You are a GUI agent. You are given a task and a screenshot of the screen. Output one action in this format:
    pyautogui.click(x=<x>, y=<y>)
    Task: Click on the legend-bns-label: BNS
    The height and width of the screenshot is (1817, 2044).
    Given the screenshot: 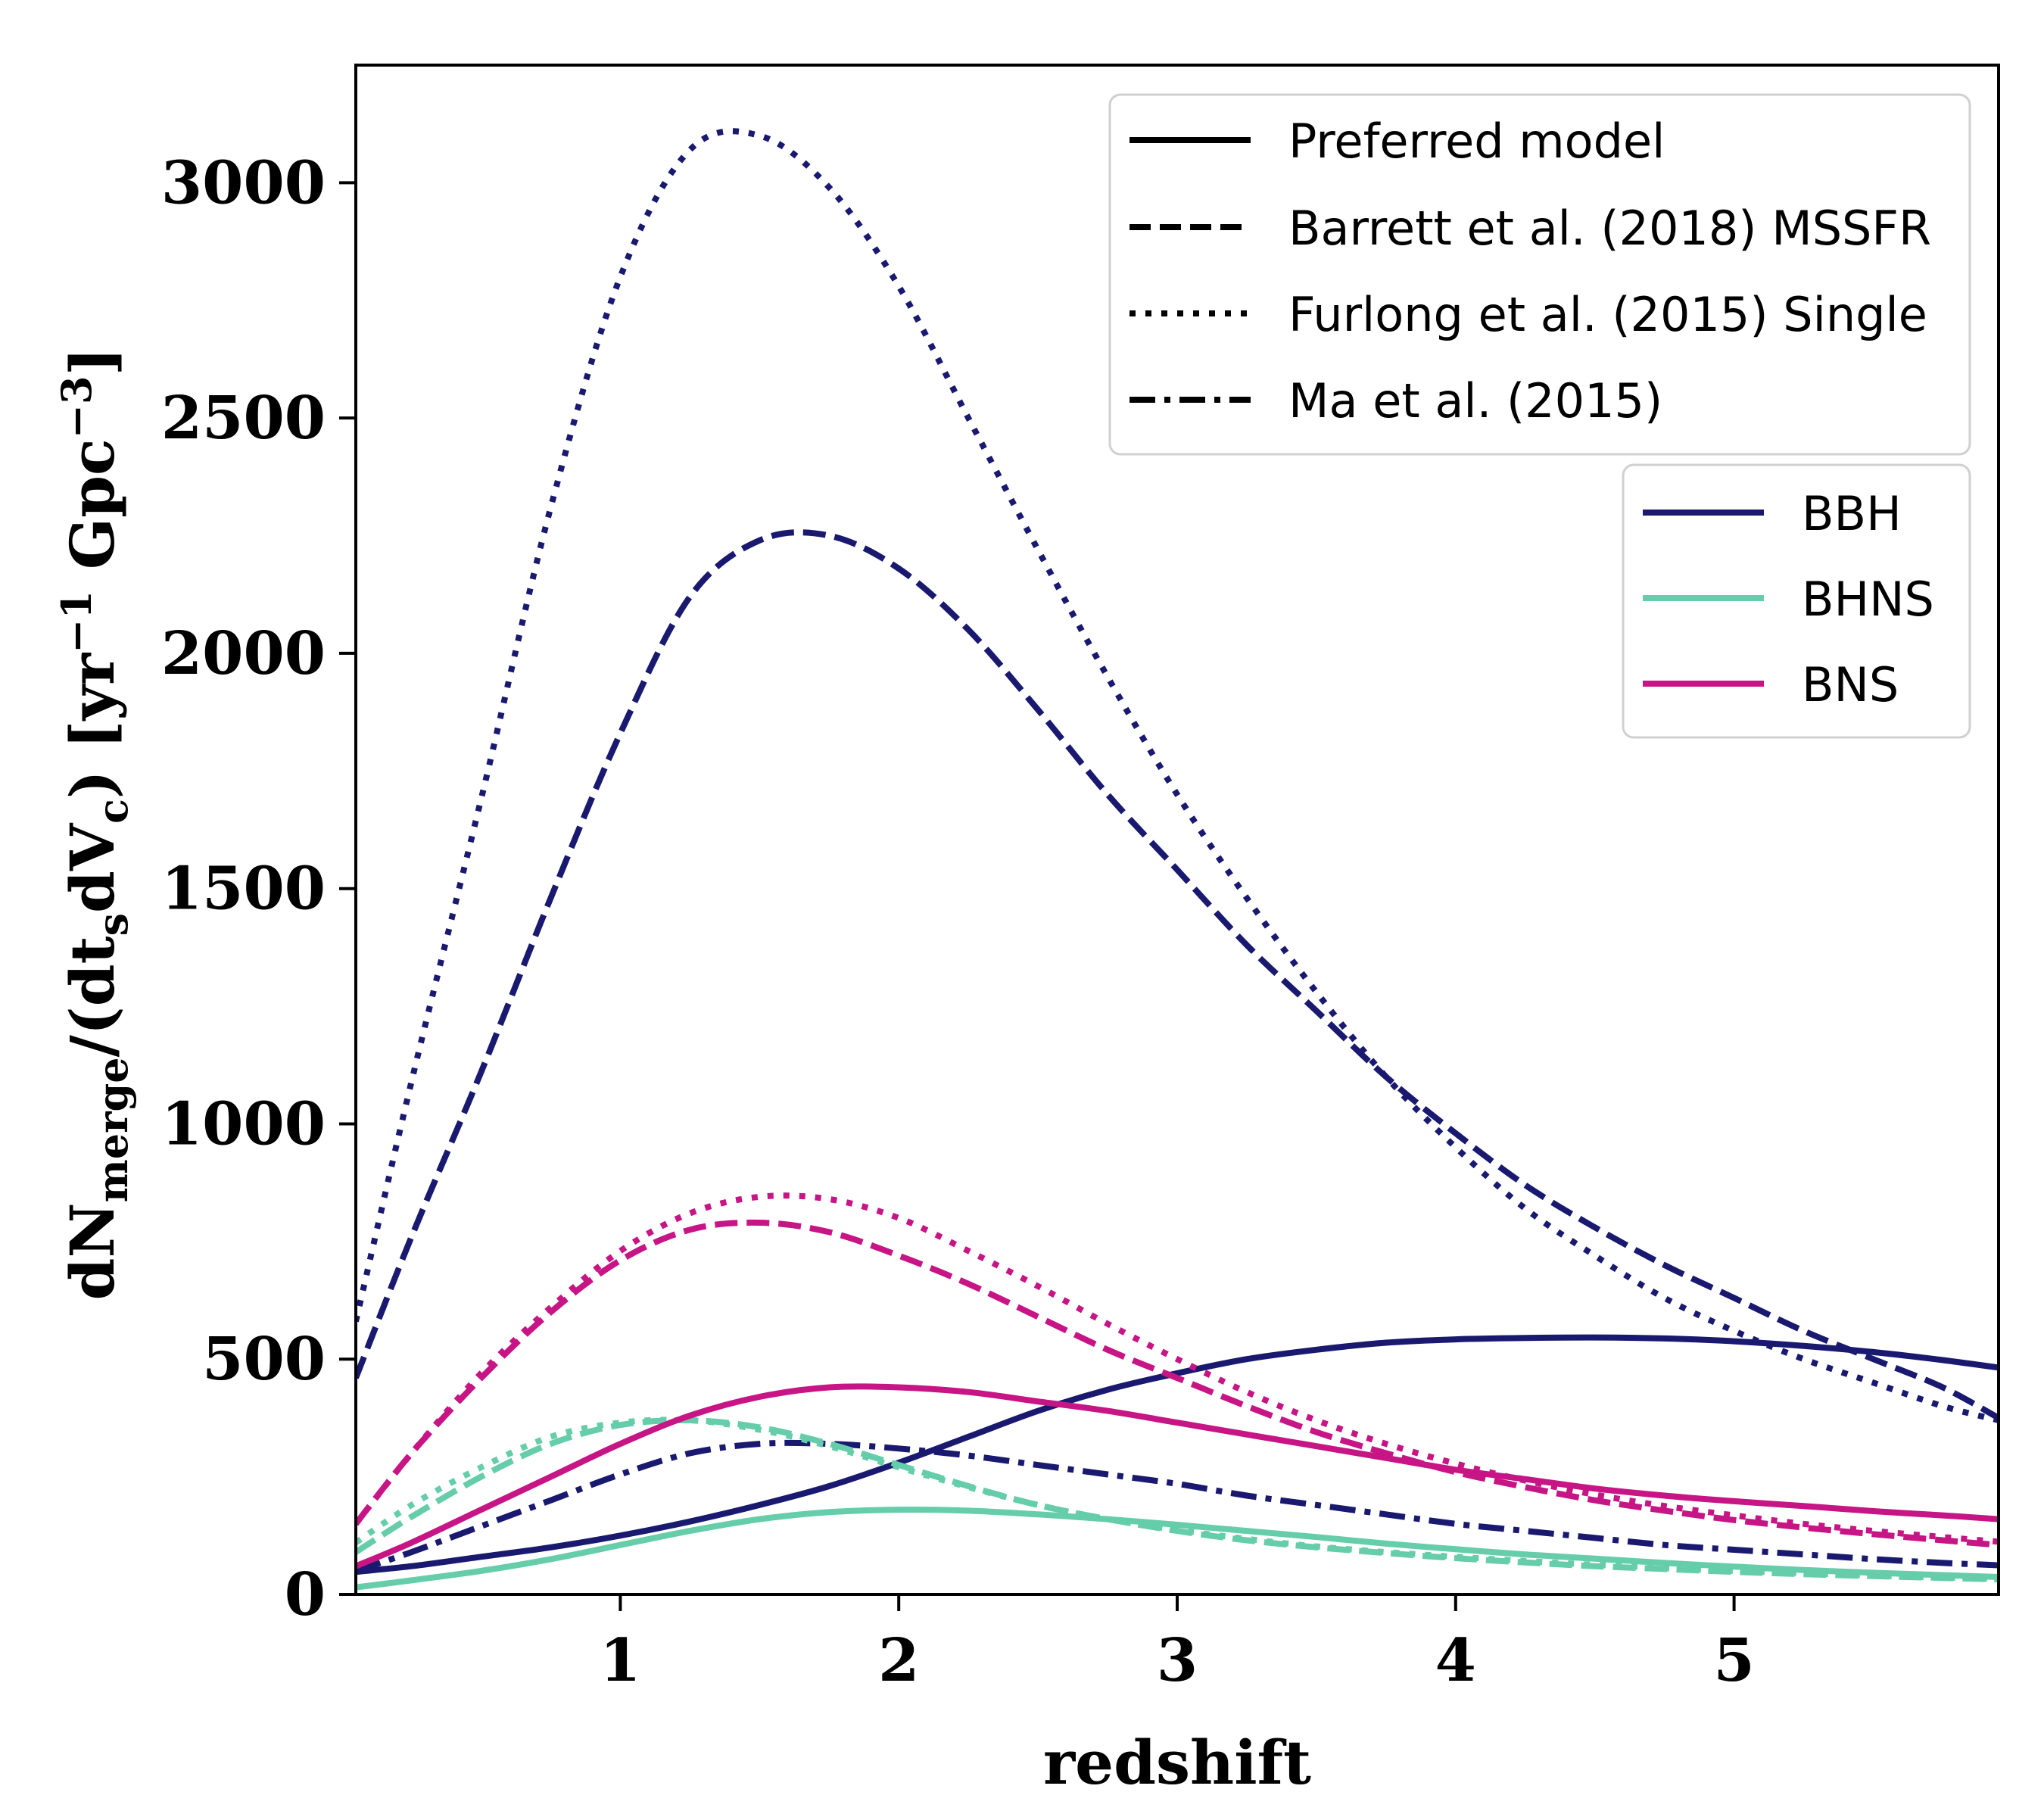 What is the action you would take?
    pyautogui.click(x=1851, y=684)
    